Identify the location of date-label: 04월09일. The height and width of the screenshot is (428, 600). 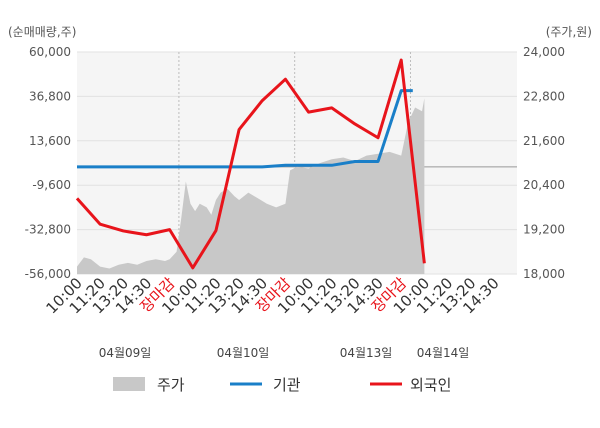
(125, 353).